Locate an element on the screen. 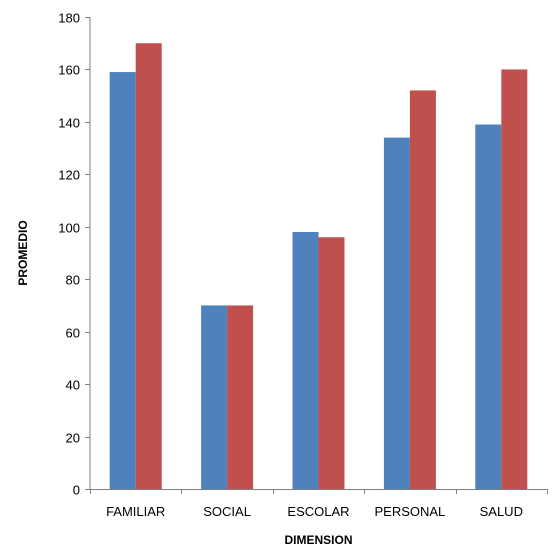 Image resolution: width=554 pixels, height=550 pixels. x-axis-title: DIMENSION is located at coordinates (318, 540).